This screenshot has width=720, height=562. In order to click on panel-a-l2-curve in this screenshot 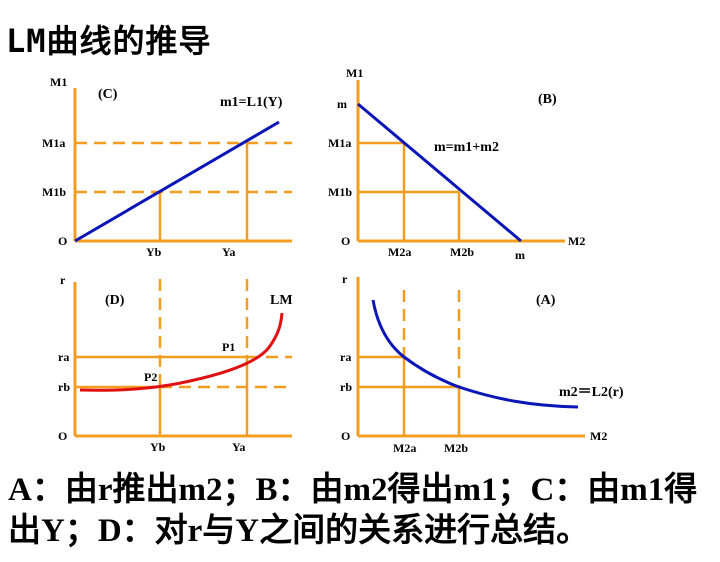, I will do `click(475, 354)`.